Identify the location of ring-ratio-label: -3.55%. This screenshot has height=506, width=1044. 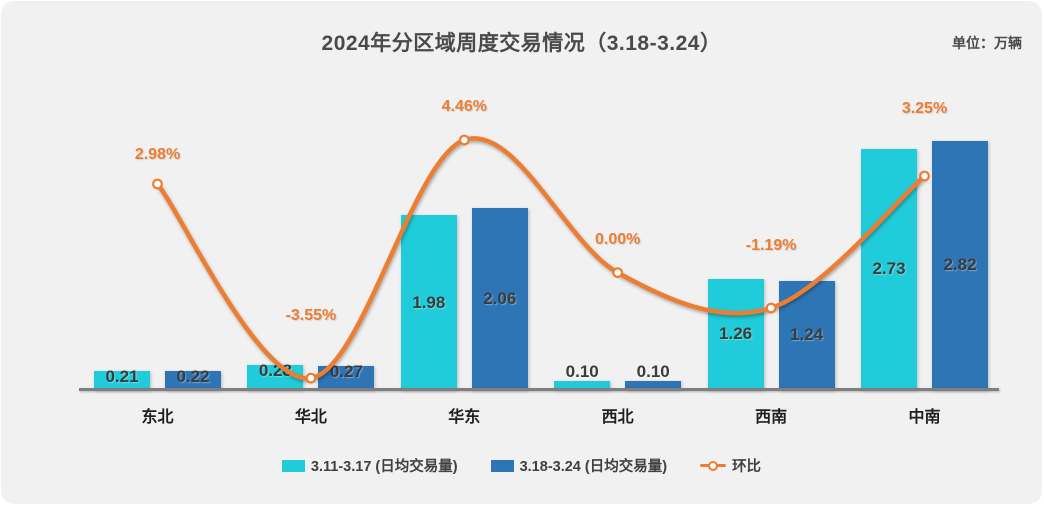
(311, 316).